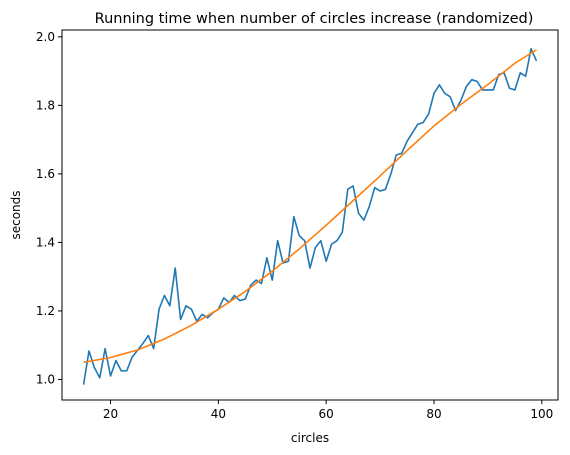 This screenshot has width=570, height=455. What do you see at coordinates (541, 414) in the screenshot?
I see `x-tick-label: 100` at bounding box center [541, 414].